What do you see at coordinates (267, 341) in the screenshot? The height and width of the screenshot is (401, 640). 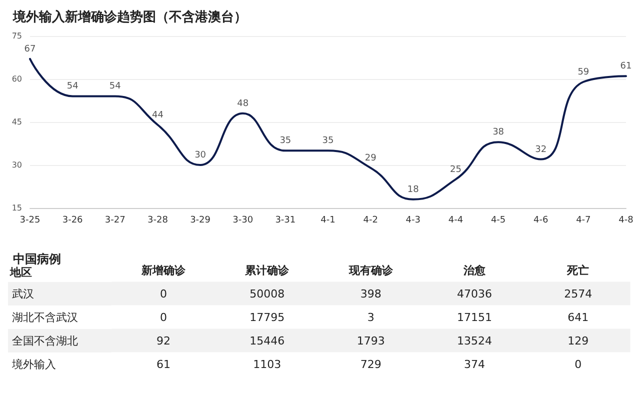 I see `data-label: 15446` at bounding box center [267, 341].